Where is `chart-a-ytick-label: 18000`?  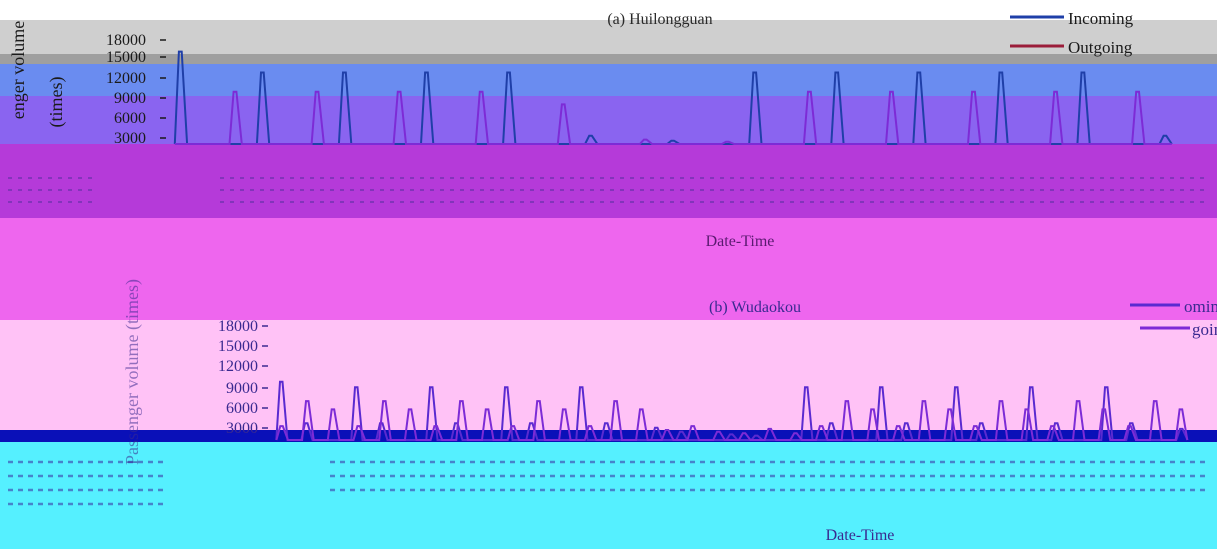
chart-a-ytick-label: 18000 is located at coordinates (126, 40).